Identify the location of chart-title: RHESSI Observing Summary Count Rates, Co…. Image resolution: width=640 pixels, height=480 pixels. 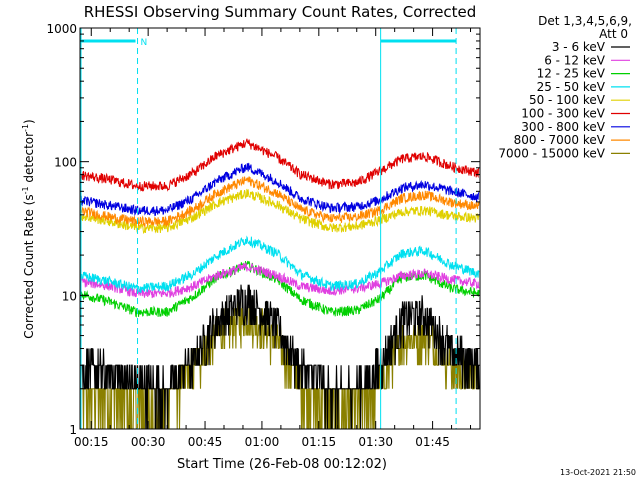
(280, 12).